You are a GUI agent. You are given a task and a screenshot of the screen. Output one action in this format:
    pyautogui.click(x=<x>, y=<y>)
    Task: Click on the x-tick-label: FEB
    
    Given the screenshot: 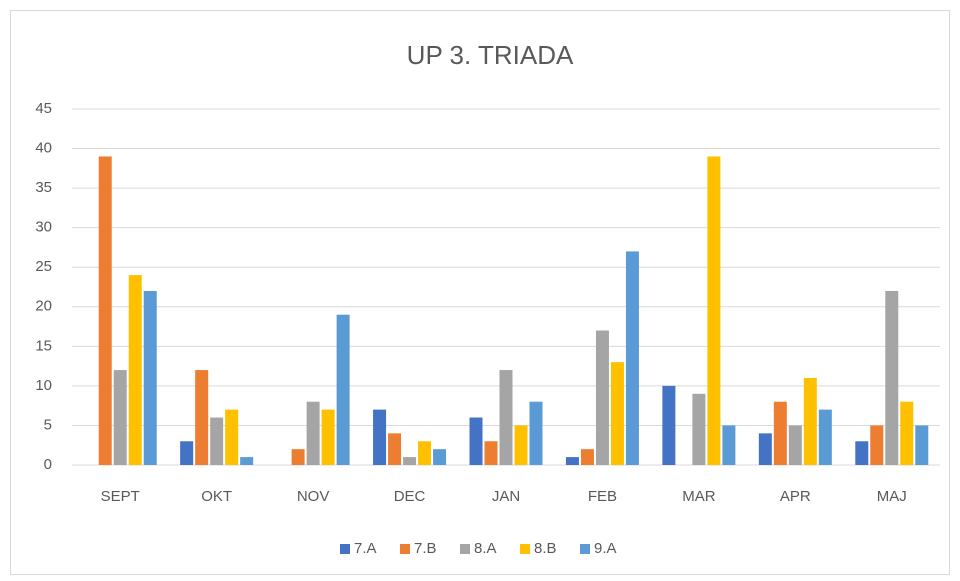 What is the action you would take?
    pyautogui.click(x=602, y=496)
    